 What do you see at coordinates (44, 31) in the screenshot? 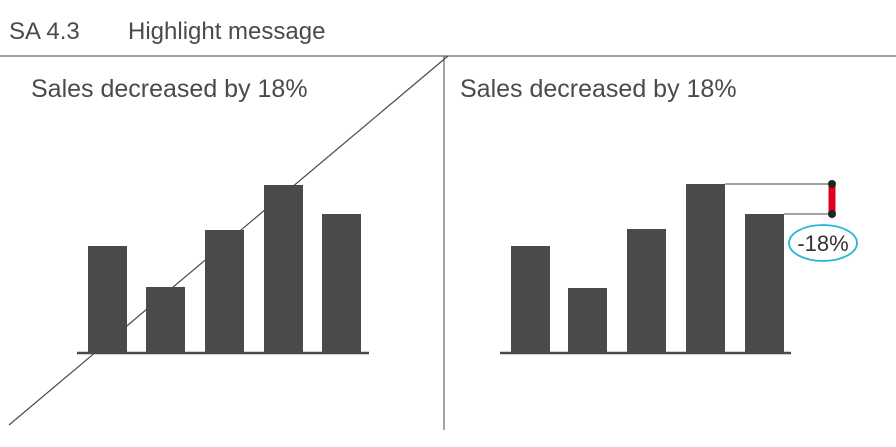
I see `figure-id: SA 4.3` at bounding box center [44, 31].